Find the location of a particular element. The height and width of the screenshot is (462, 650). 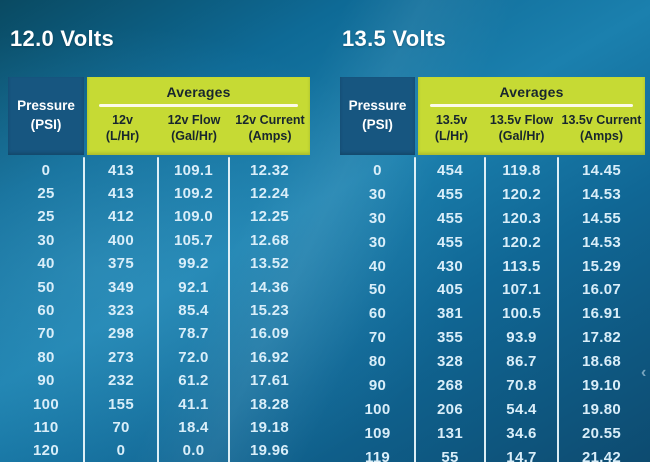

column-header-flow-lhr: 13.5v (L/Hr) is located at coordinates (451, 129).